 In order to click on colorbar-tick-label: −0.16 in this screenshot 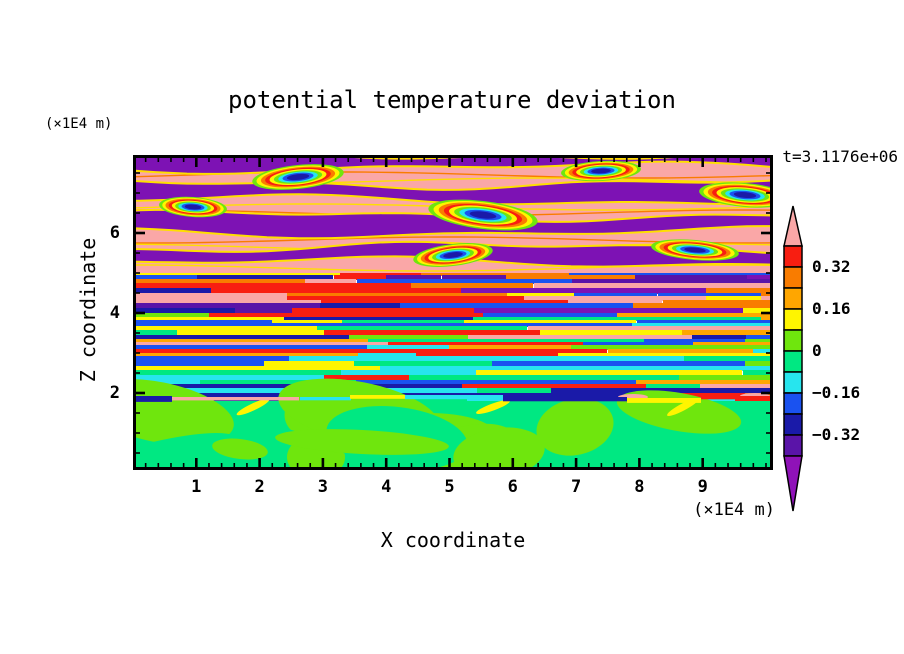, I will do `click(836, 392)`.